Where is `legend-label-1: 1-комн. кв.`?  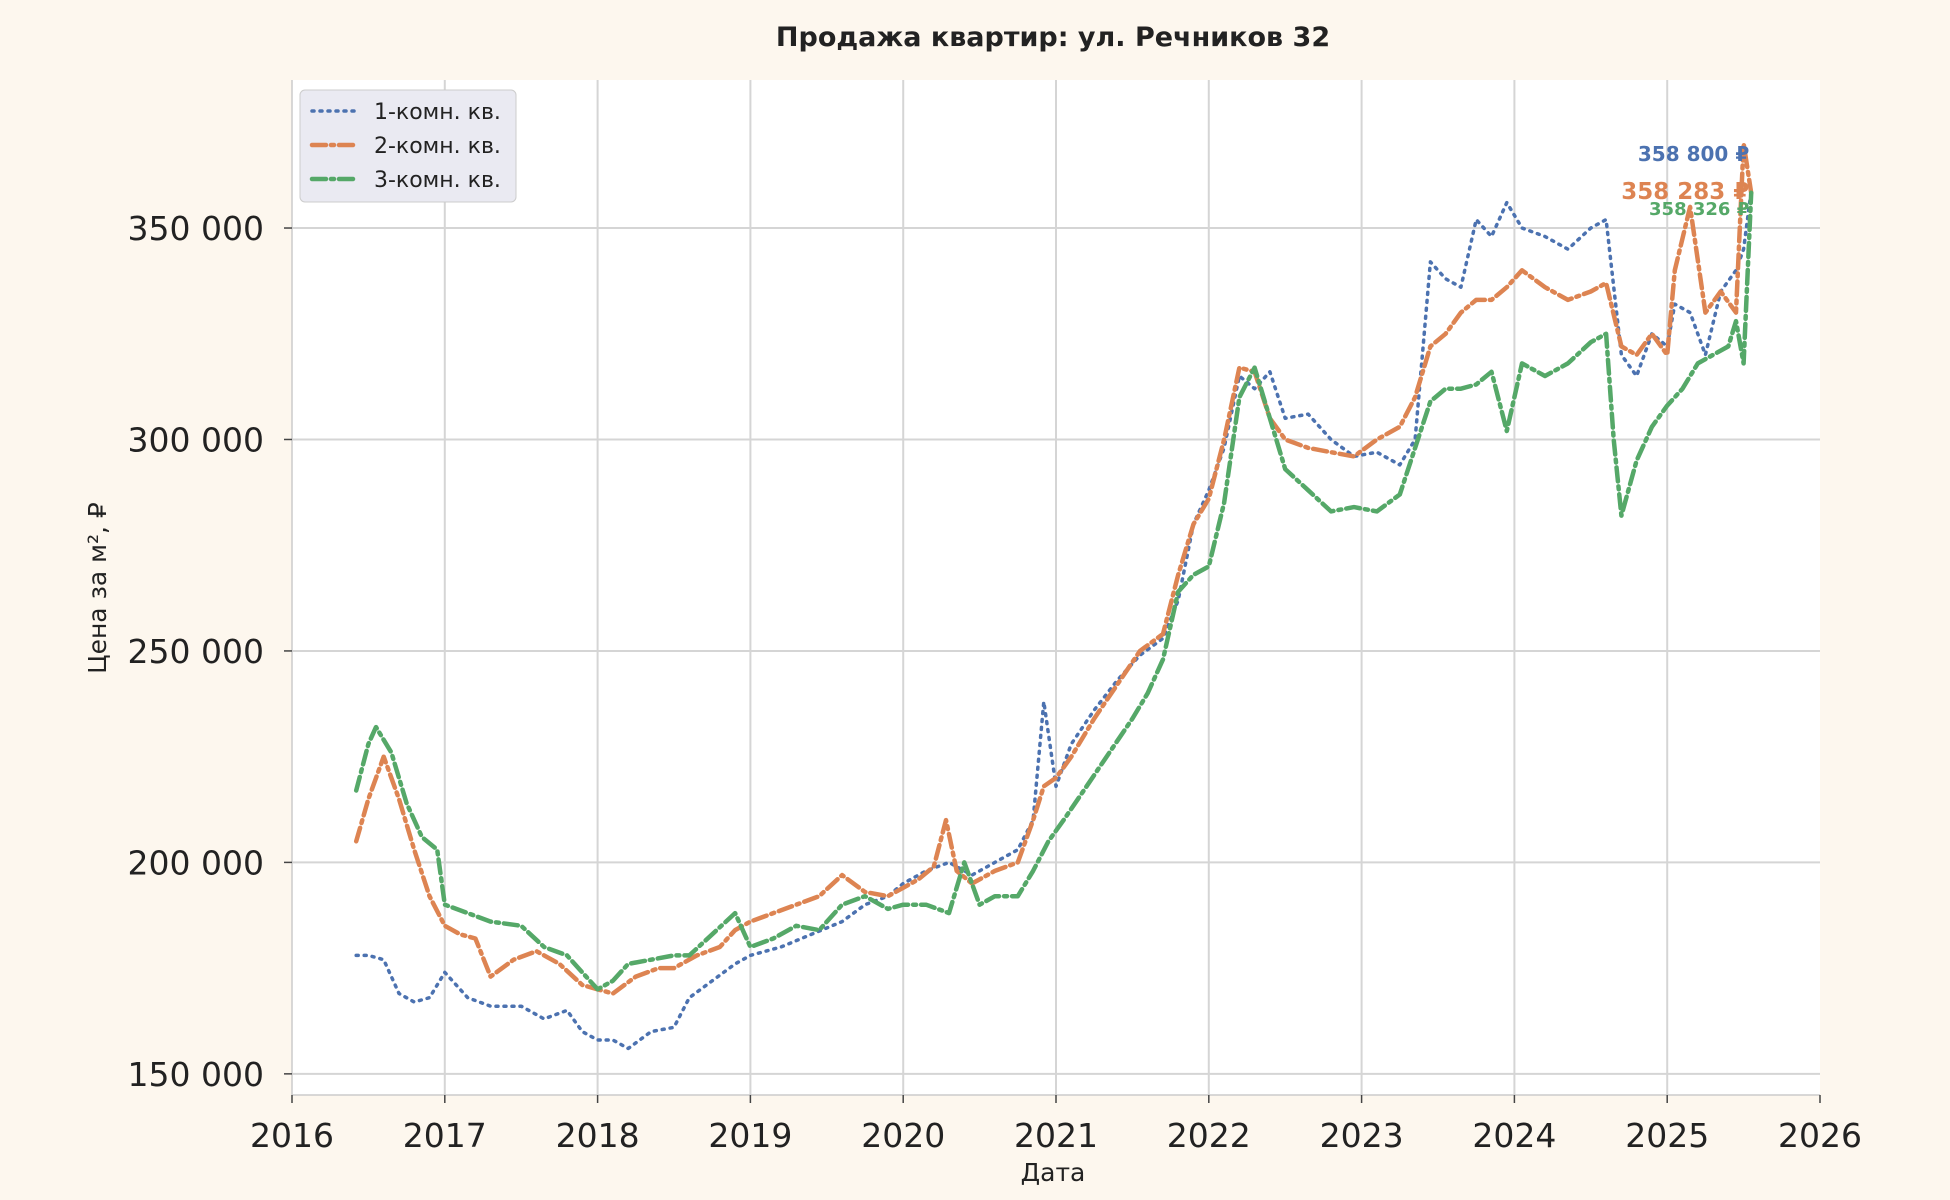 legend-label-1: 1-комн. кв. is located at coordinates (437, 112).